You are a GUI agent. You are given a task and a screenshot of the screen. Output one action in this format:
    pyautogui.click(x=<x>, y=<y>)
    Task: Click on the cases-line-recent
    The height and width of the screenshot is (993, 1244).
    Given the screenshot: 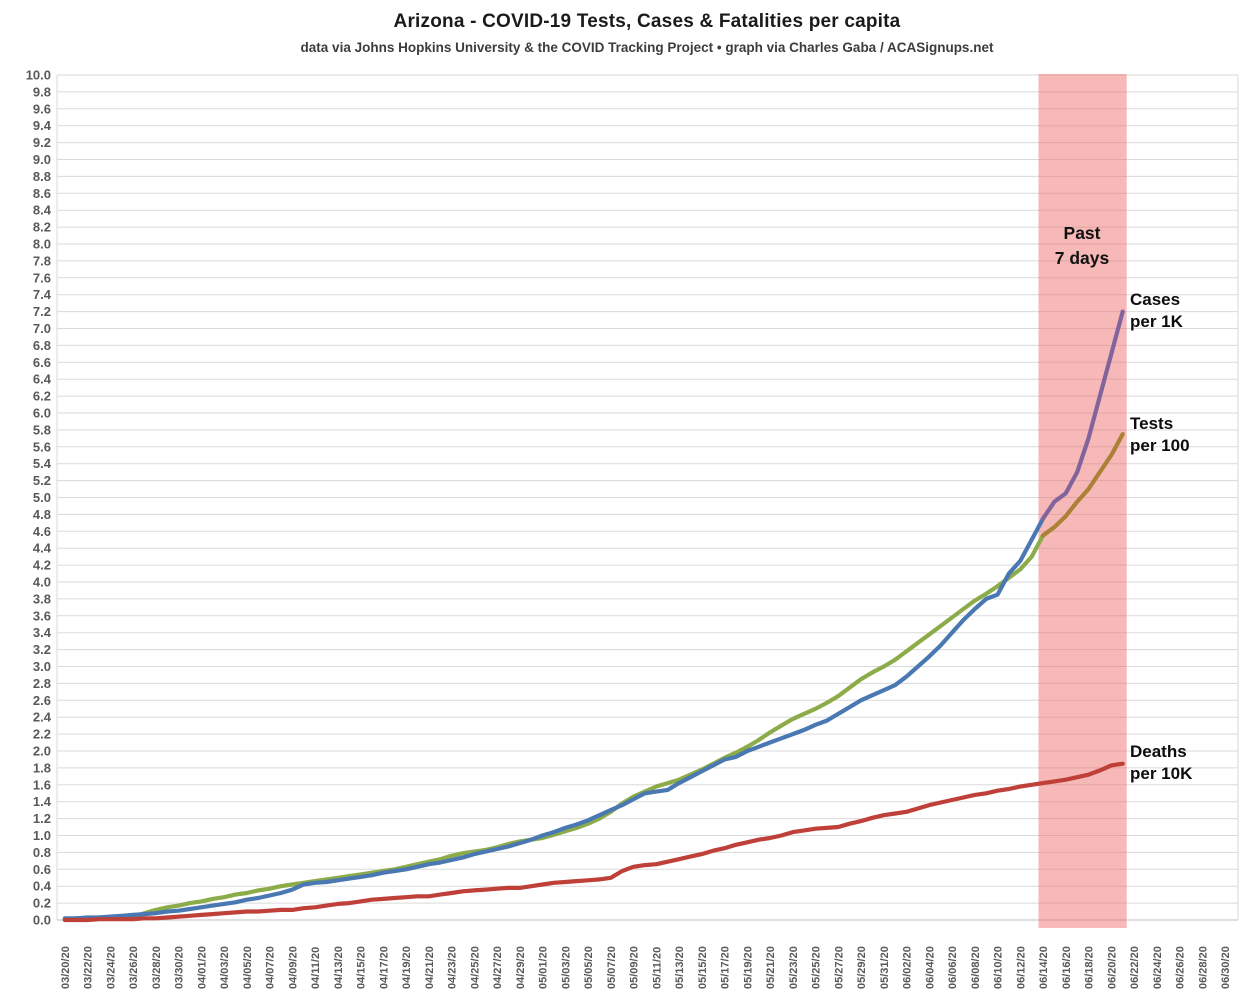 What is the action you would take?
    pyautogui.click(x=1082, y=415)
    